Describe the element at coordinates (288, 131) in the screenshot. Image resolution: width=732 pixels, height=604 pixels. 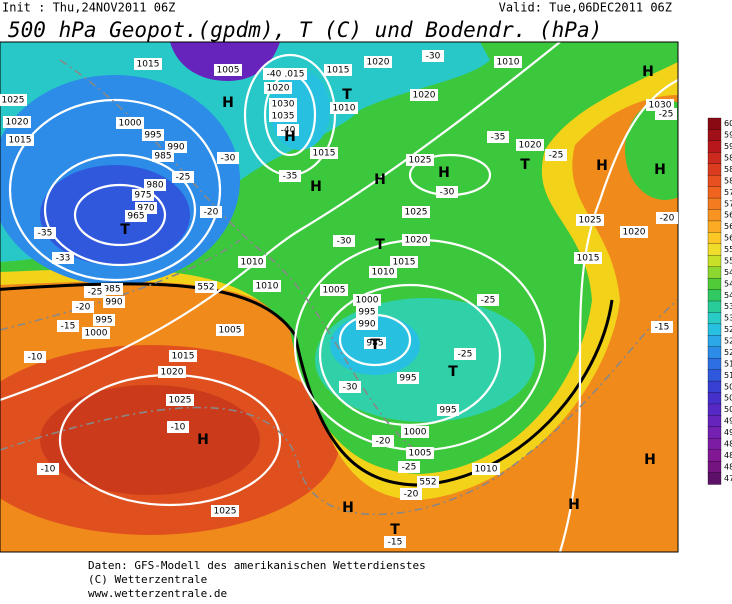
I see `contour-label: -40` at that location.